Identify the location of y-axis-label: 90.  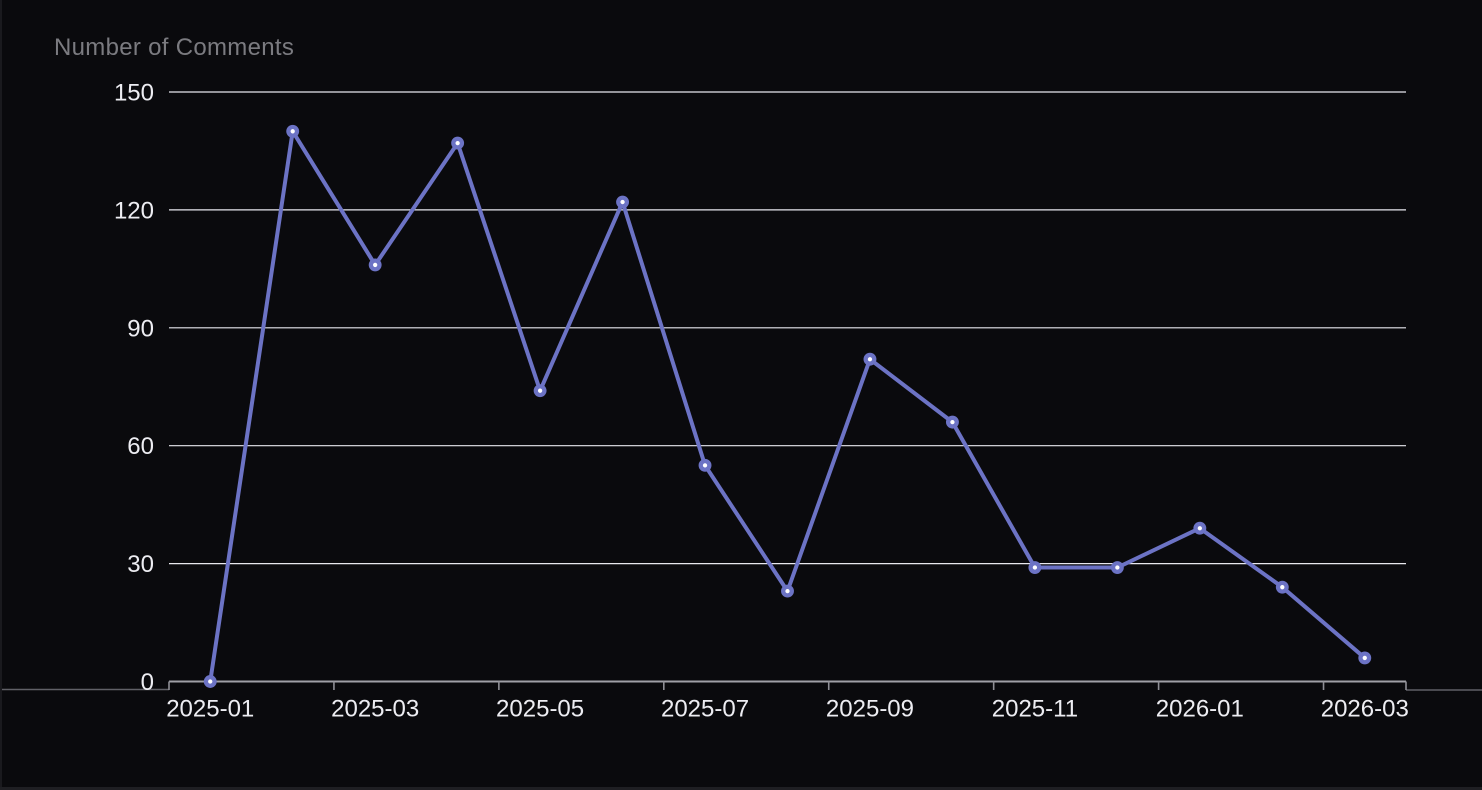
(140, 328).